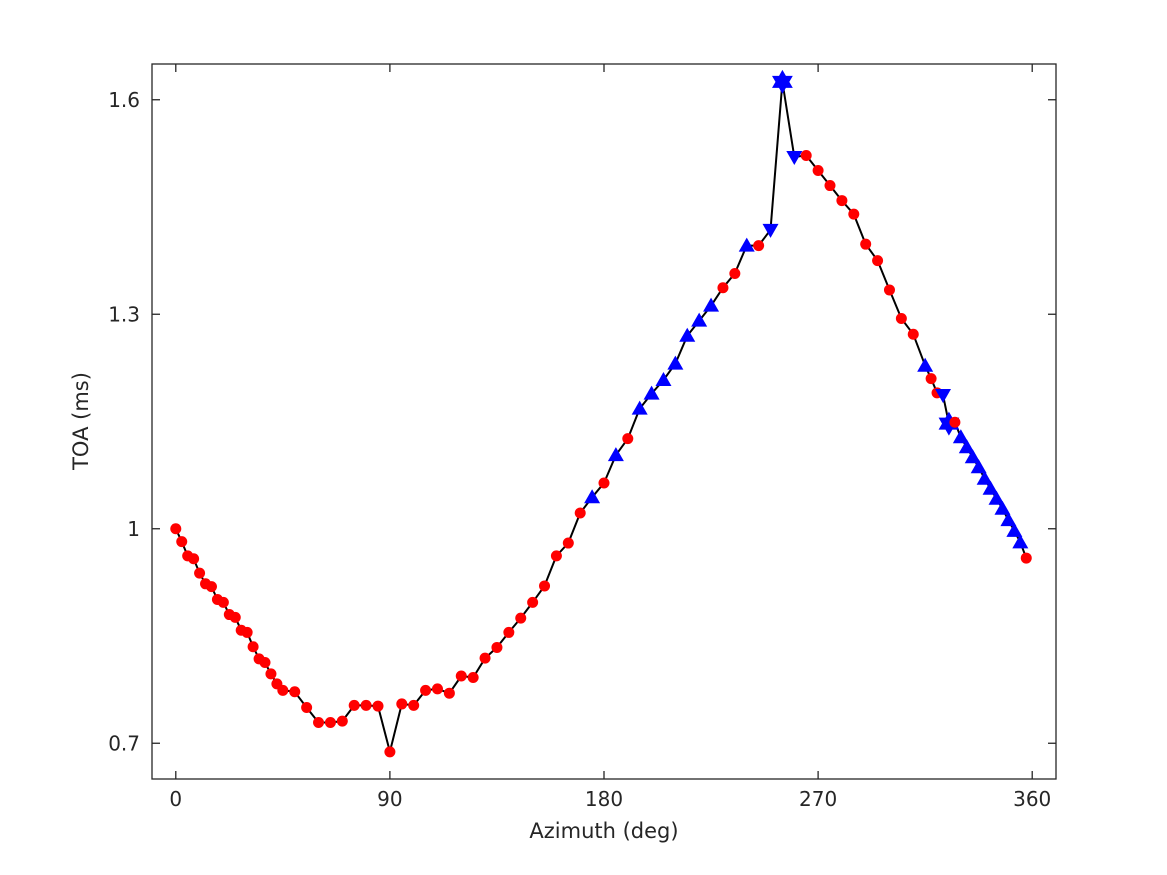  I want to click on x-tick-label: 0, so click(175, 799).